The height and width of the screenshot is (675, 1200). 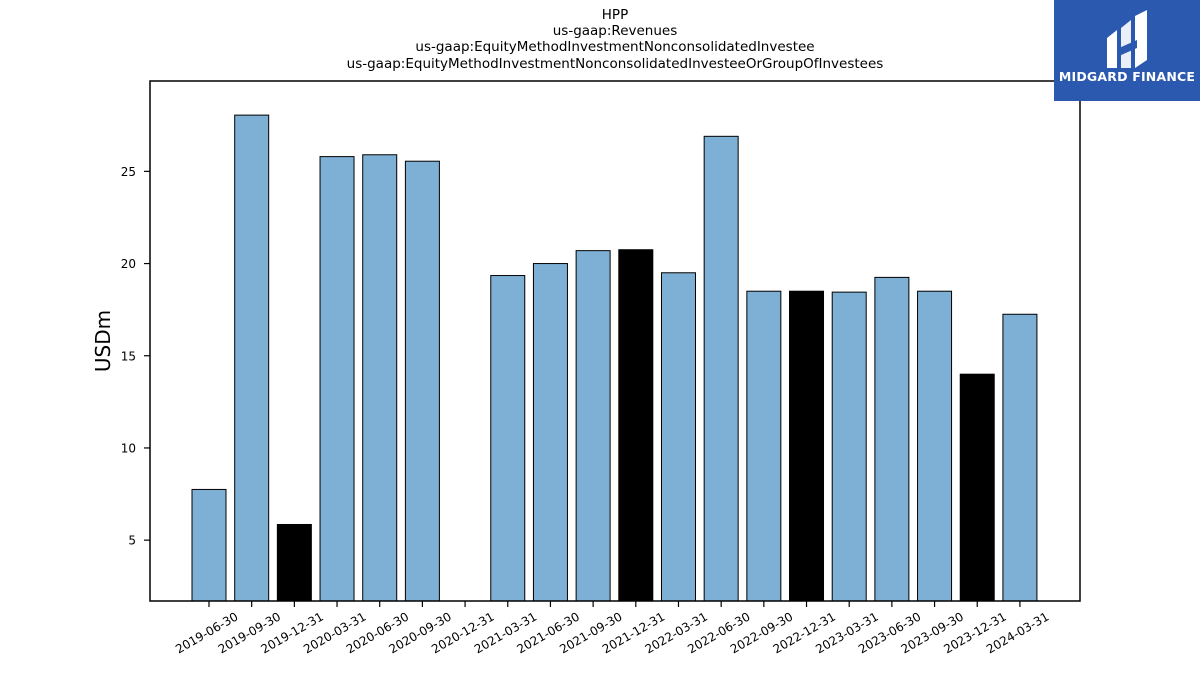 What do you see at coordinates (128, 172) in the screenshot?
I see `y-tick-label-25: 25` at bounding box center [128, 172].